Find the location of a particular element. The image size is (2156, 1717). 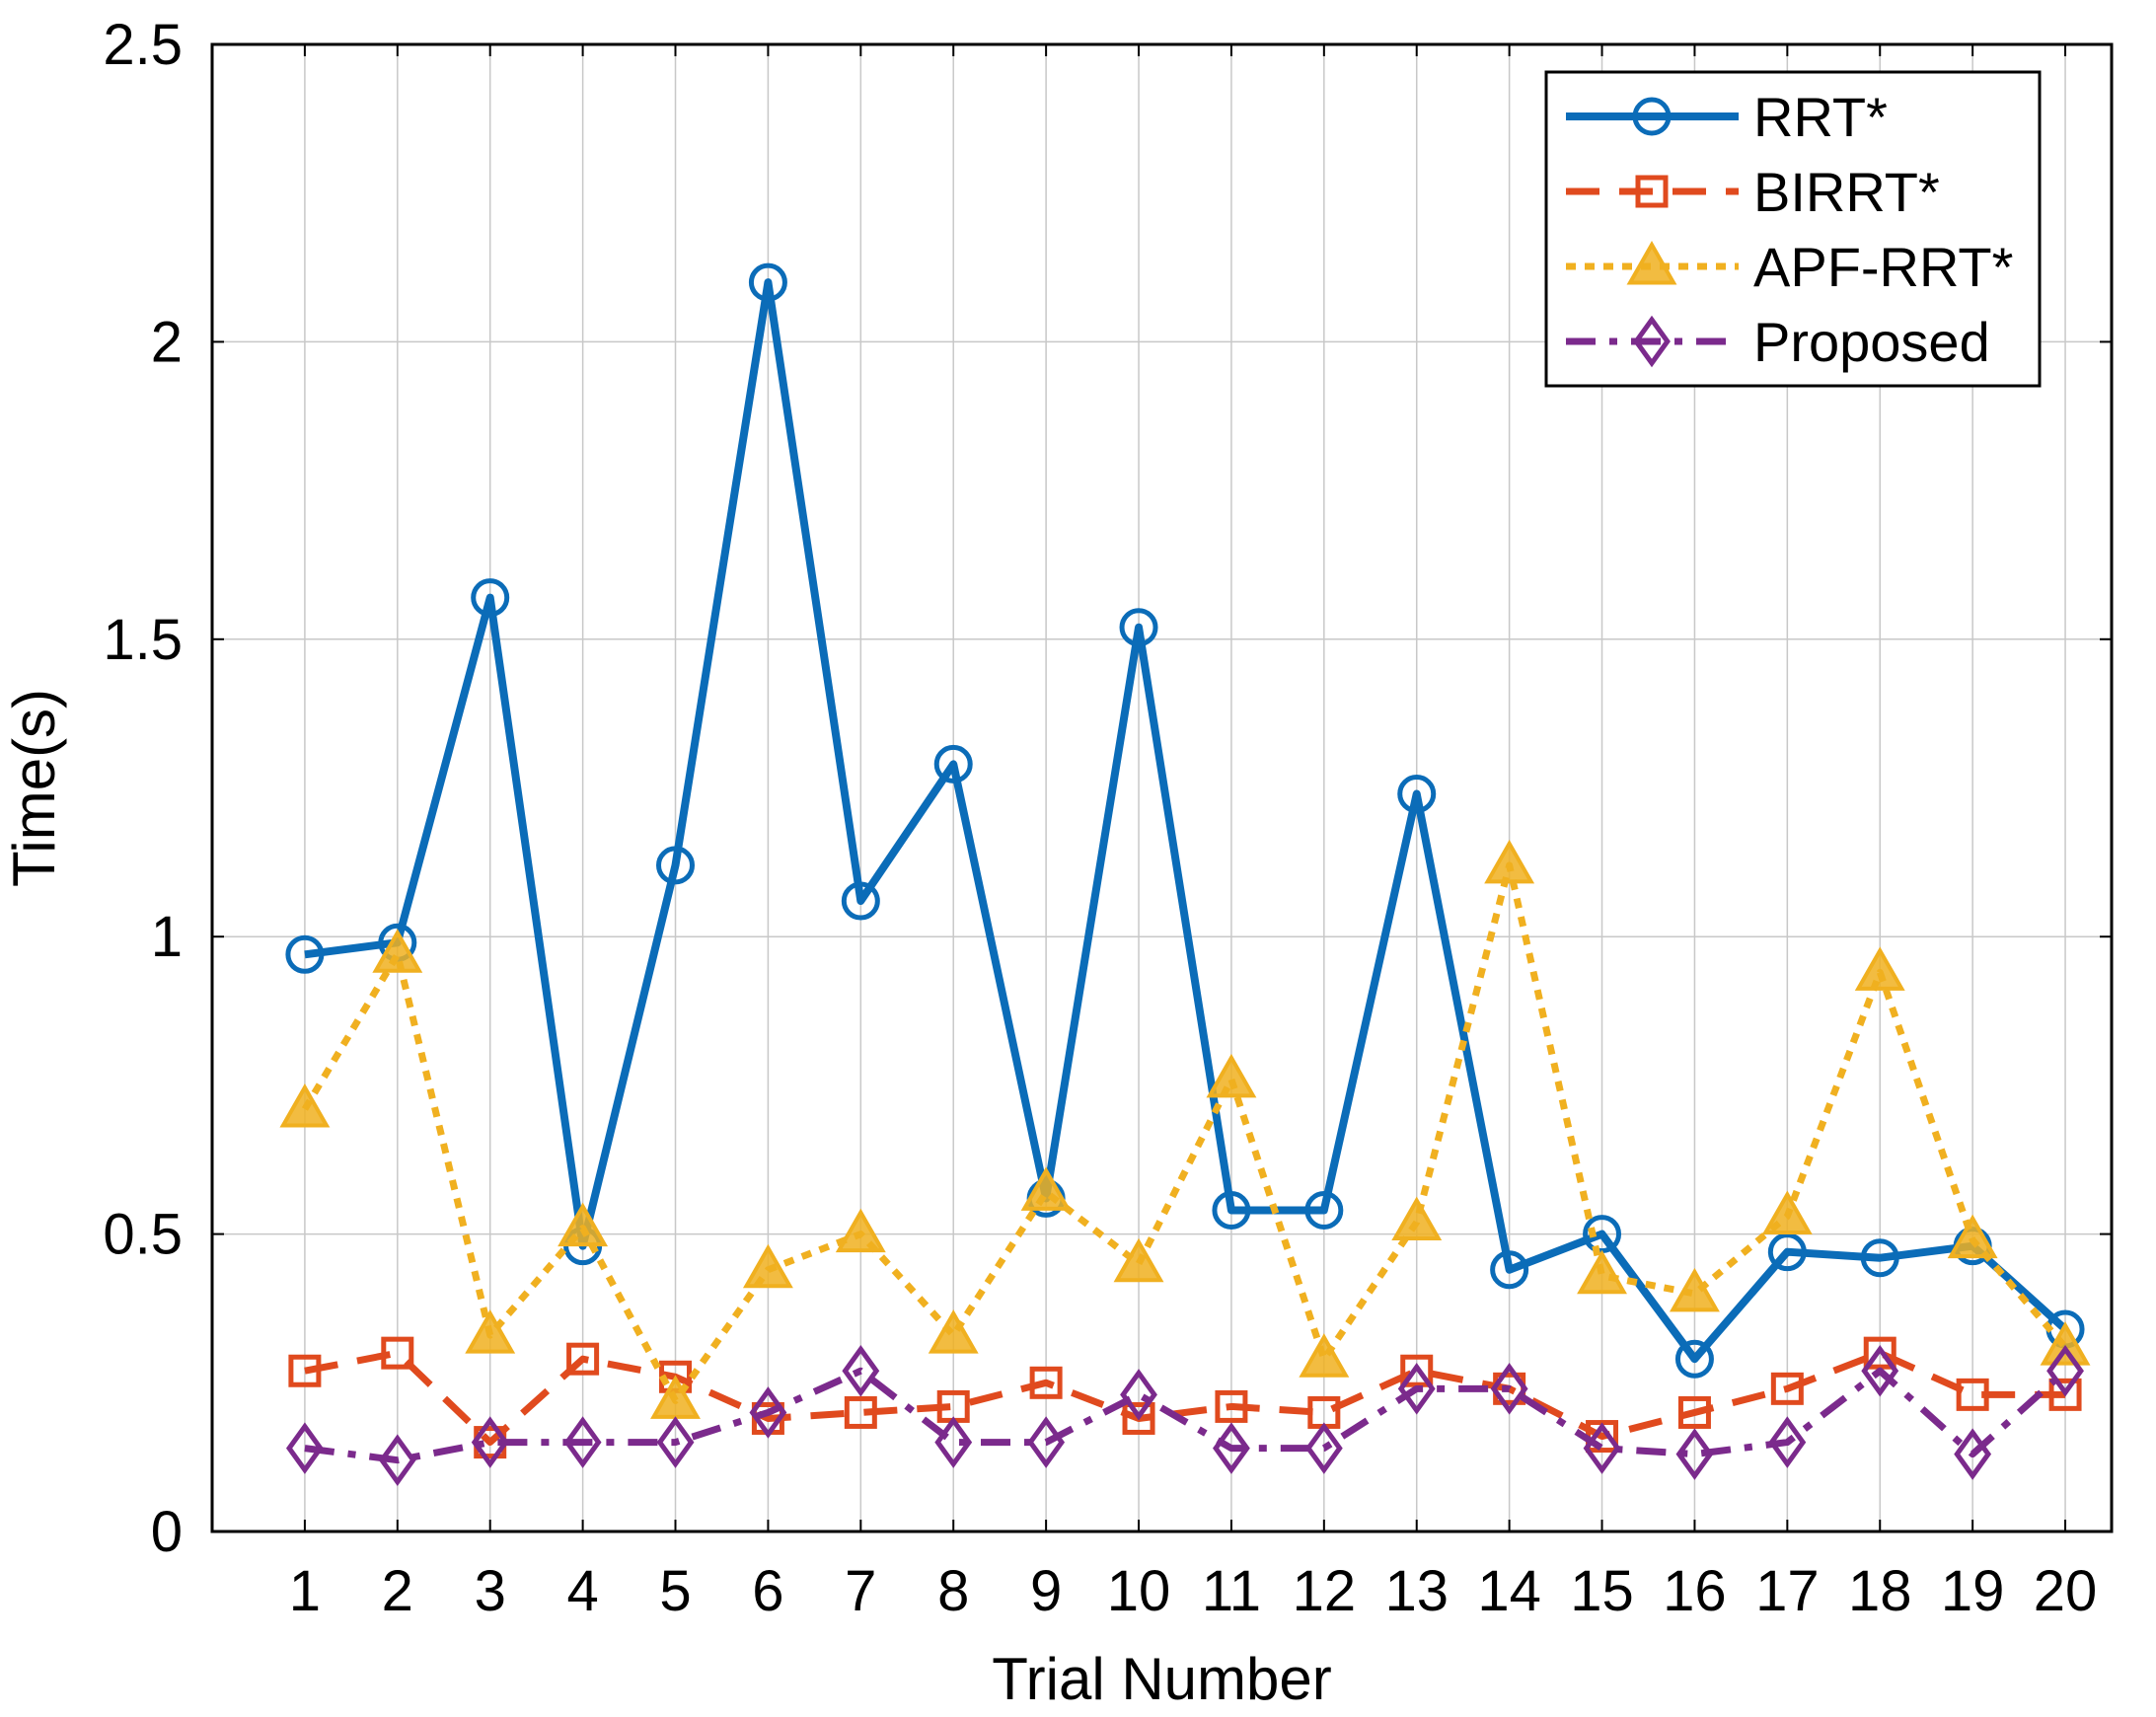

x-tick-label: 7 is located at coordinates (860, 1591).